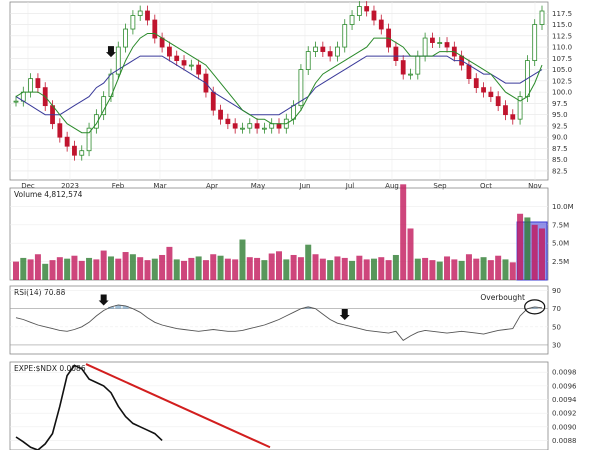 Image resolution: width=600 pixels, height=454 pixels. I want to click on price-y-tick: 100.0, so click(562, 93).